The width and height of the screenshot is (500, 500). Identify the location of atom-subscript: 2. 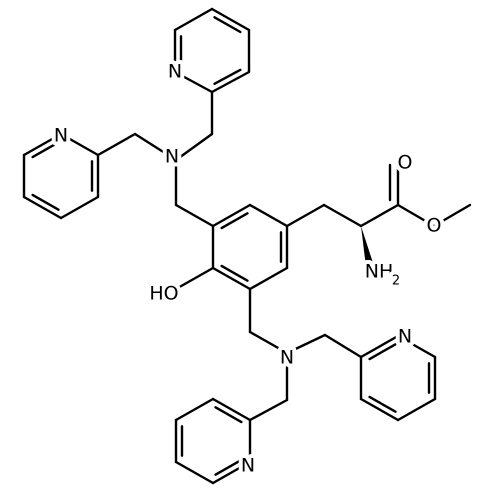
(396, 281).